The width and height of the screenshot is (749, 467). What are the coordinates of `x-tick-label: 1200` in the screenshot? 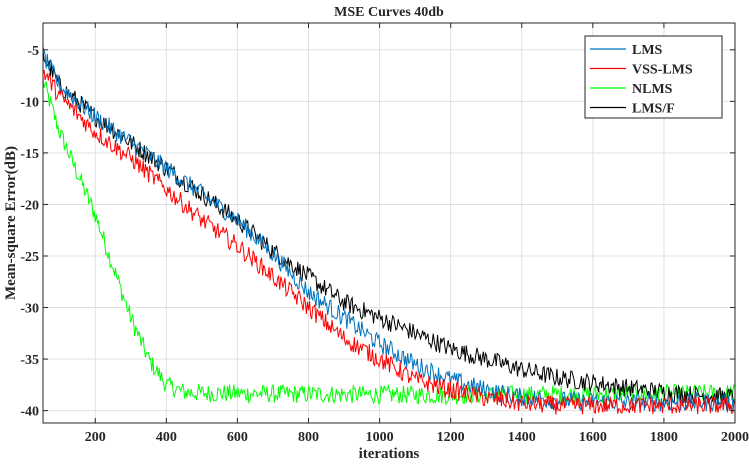 It's located at (451, 437).